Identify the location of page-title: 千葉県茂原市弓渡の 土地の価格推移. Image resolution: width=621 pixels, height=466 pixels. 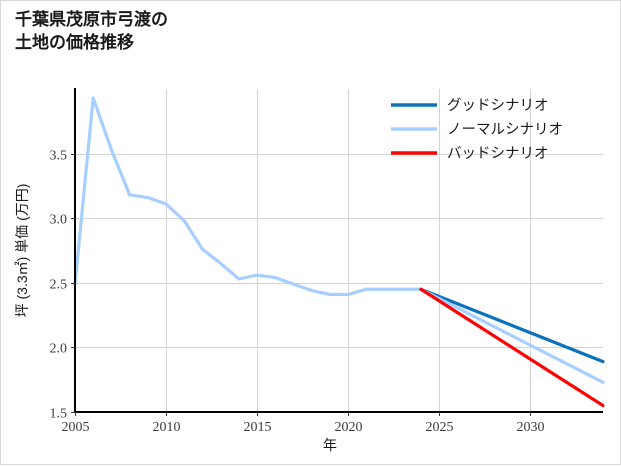
(91, 31).